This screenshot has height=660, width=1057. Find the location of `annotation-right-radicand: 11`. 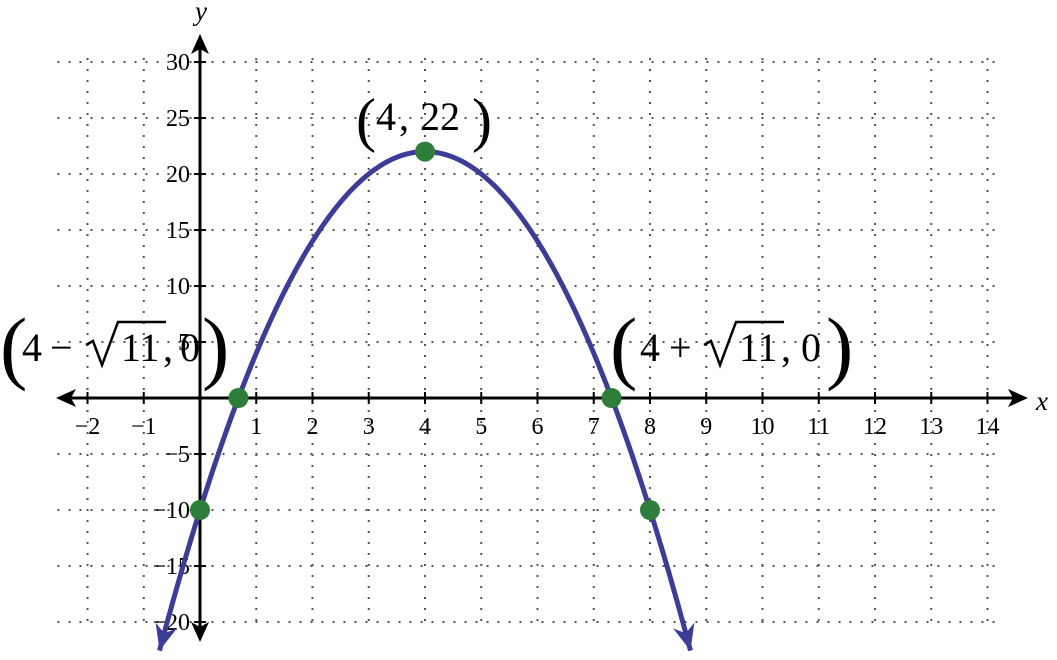

annotation-right-radicand: 11 is located at coordinates (758, 347).